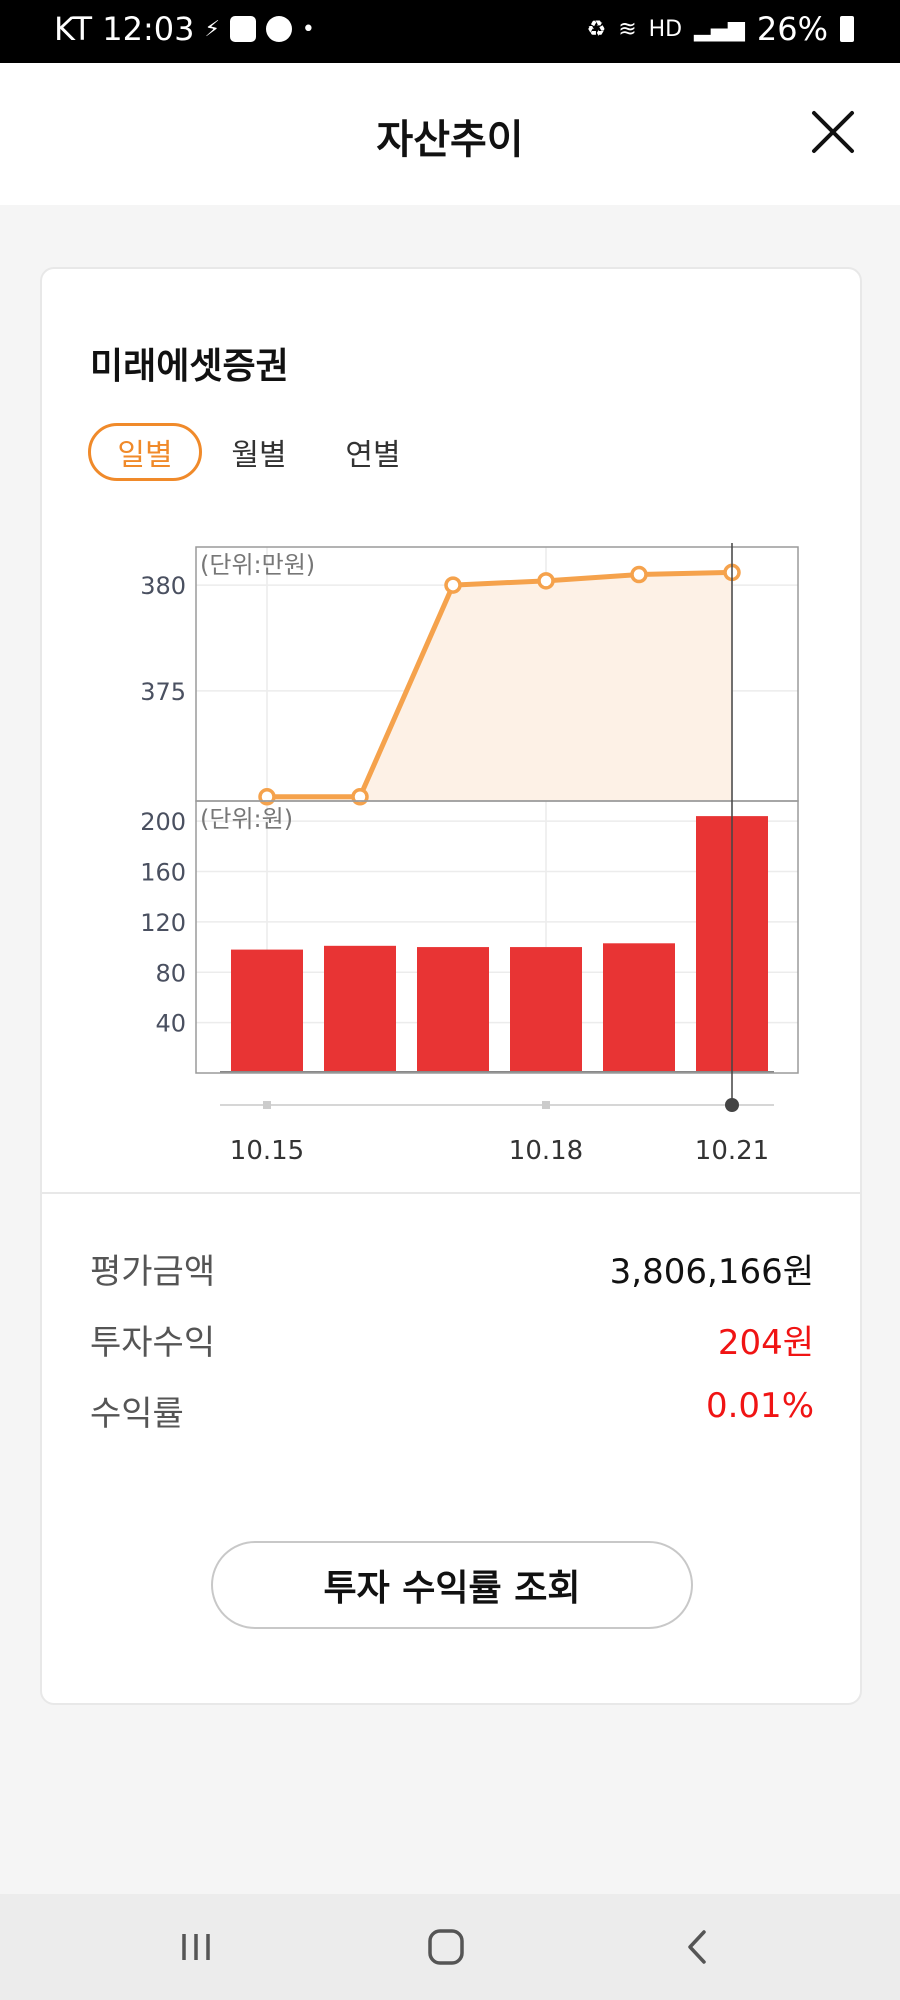  I want to click on y-tick-label: 40, so click(170, 1024).